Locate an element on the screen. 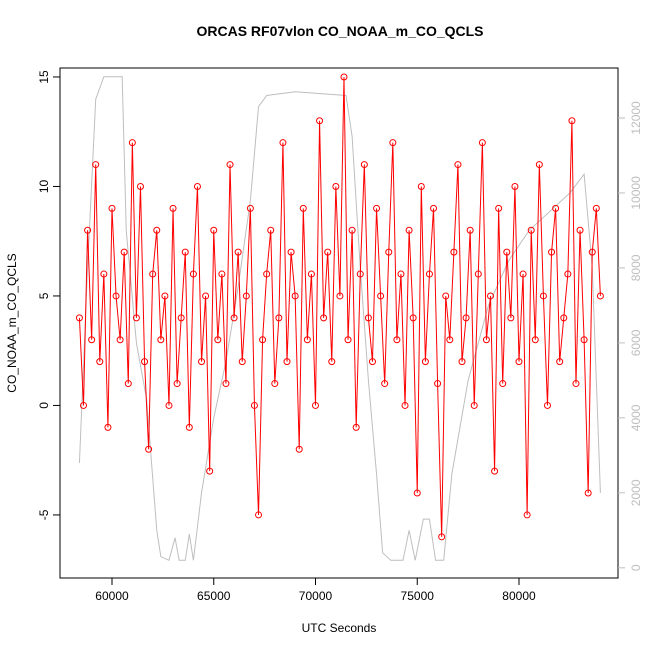  y2-tick-label: 12000 is located at coordinates (636, 118).